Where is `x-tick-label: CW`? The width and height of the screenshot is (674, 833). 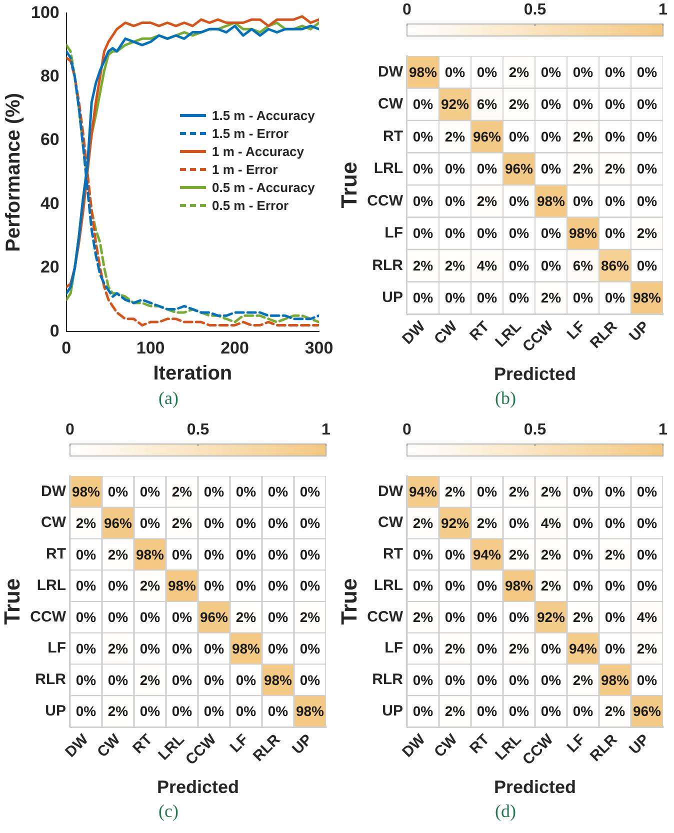 x-tick-label: CW is located at coordinates (446, 745).